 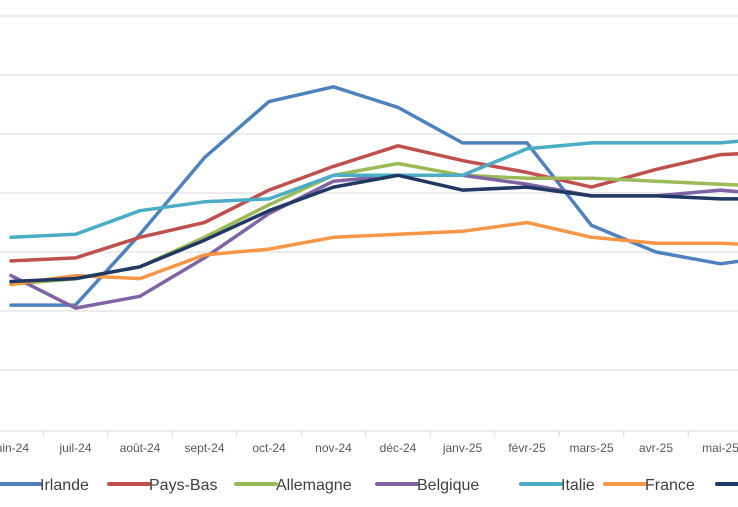 What do you see at coordinates (670, 485) in the screenshot?
I see `legend-label: France` at bounding box center [670, 485].